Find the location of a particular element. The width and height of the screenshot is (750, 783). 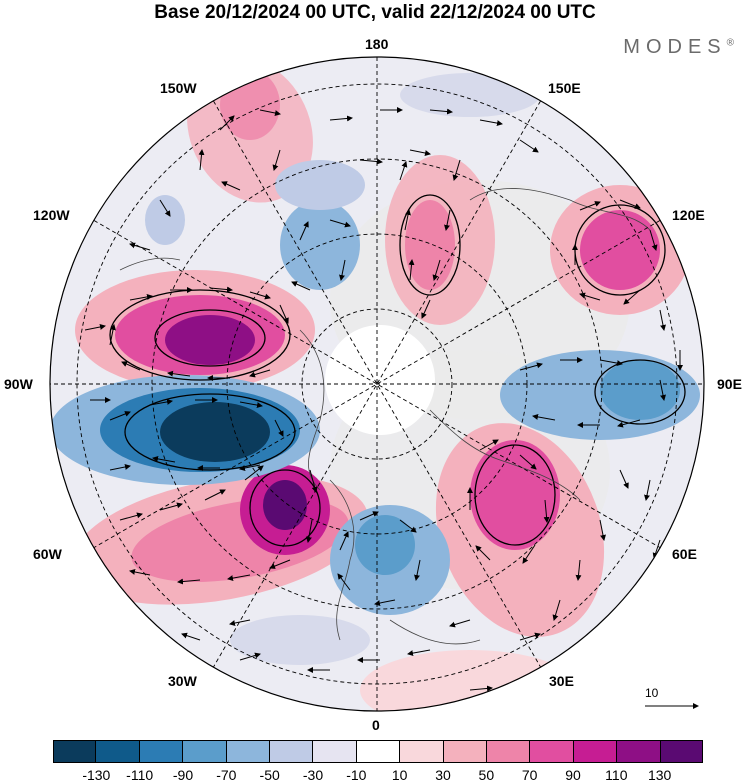

legend-tick-label: 10 is located at coordinates (399, 775).